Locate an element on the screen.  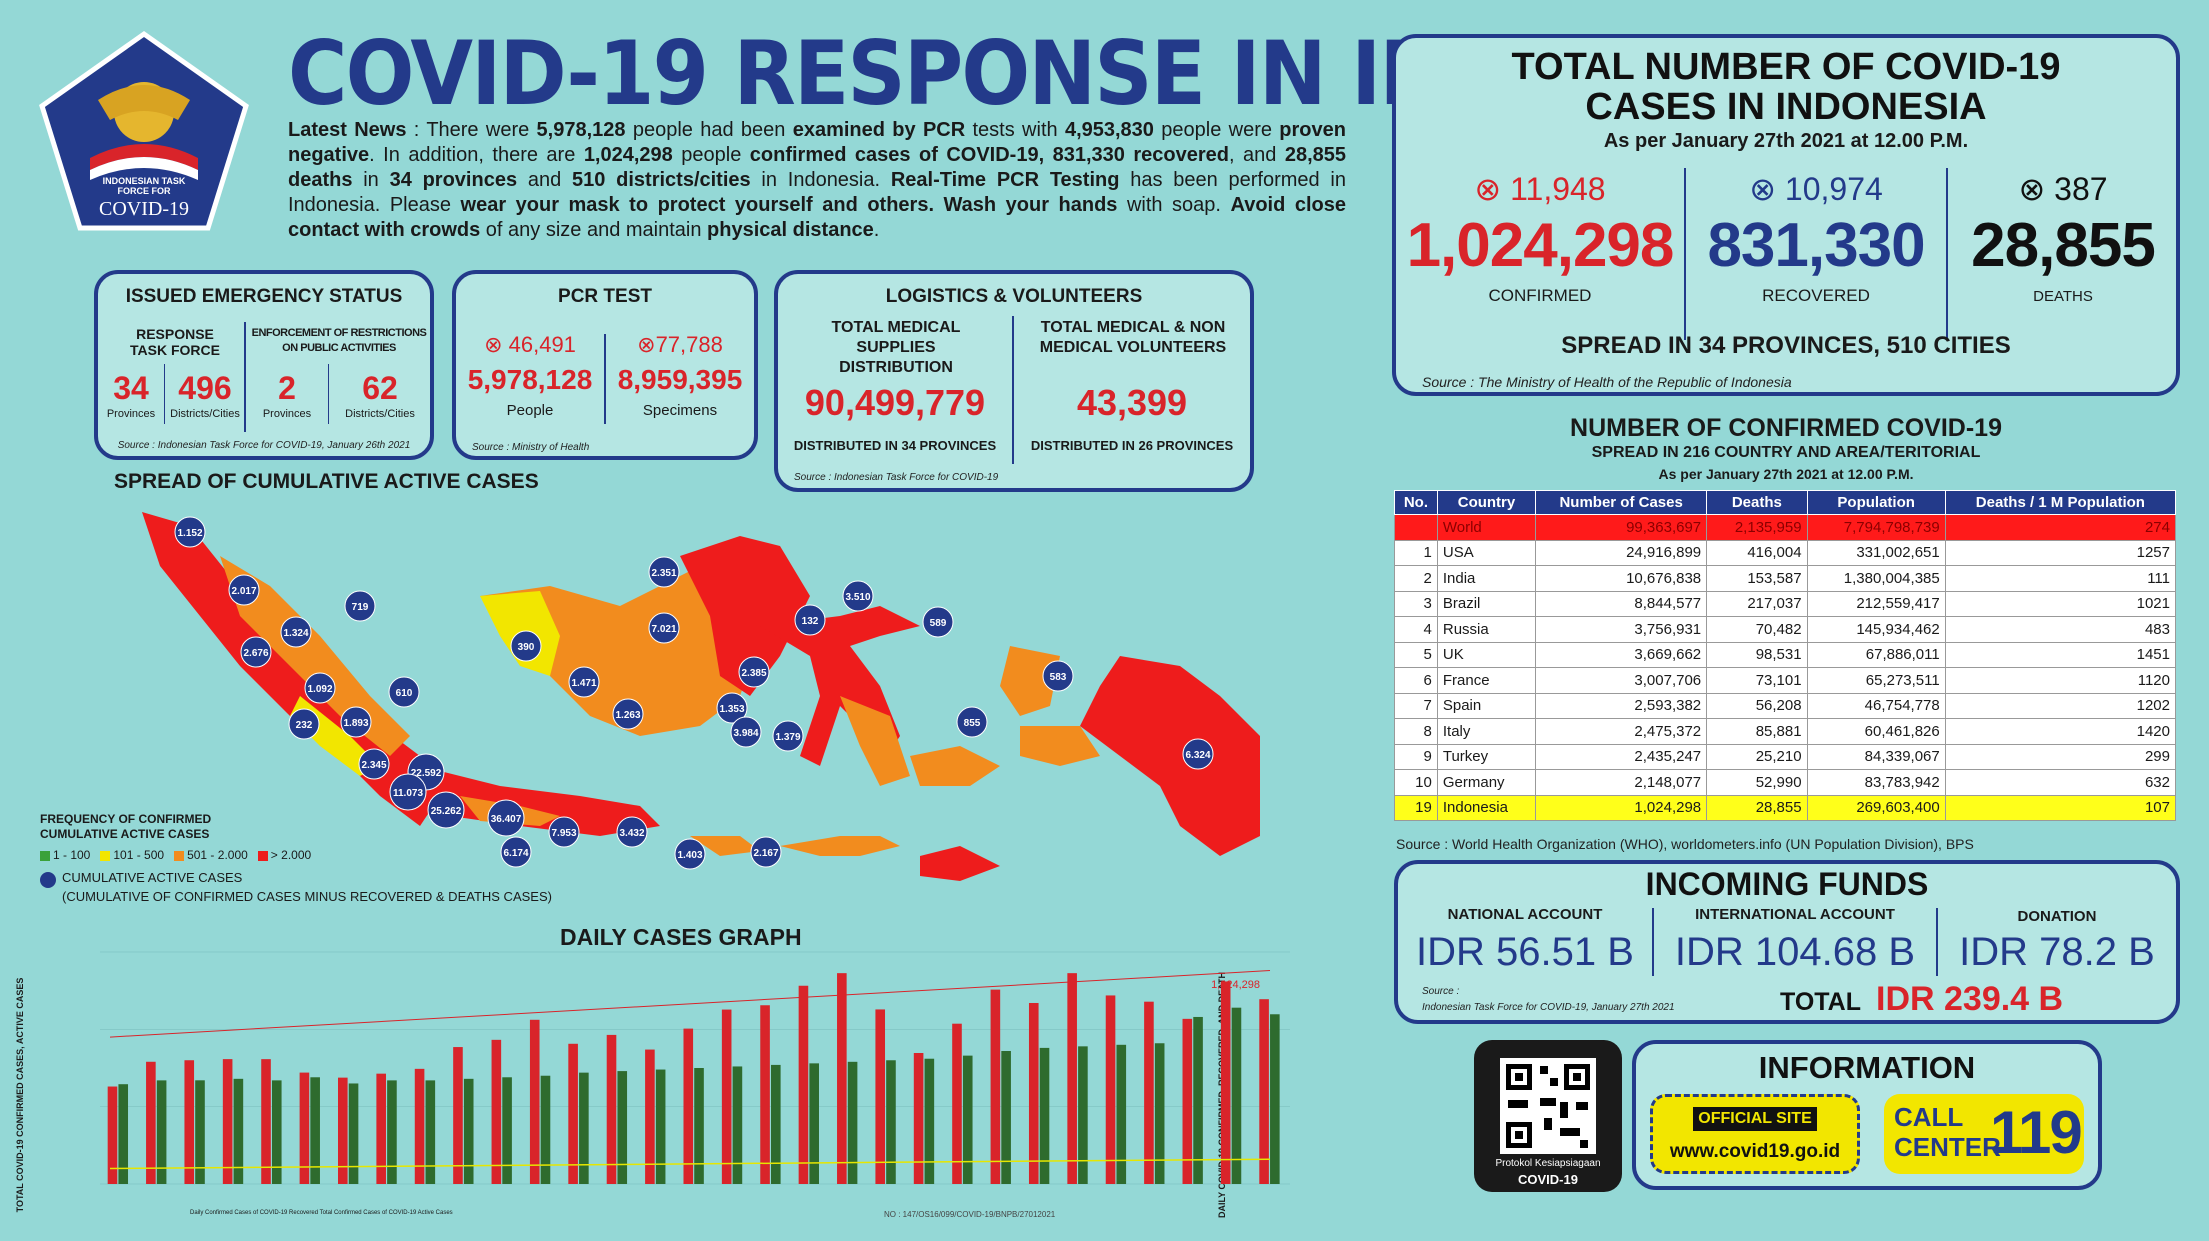
daily-cases-chart: 1,024,298 is located at coordinates (695, 1068).